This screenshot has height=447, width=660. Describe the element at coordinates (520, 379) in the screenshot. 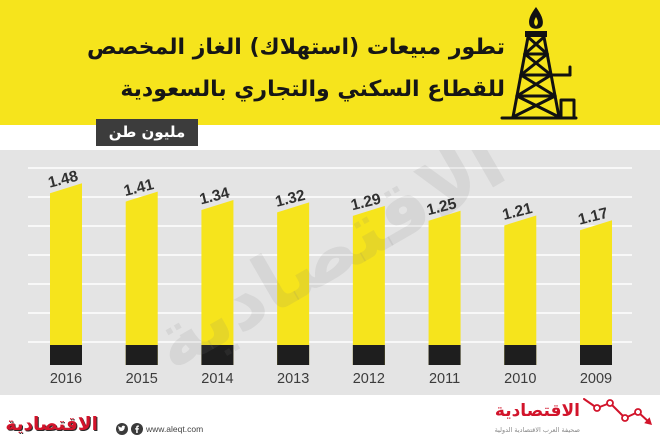

I see `x-tick-label: 2010` at that location.